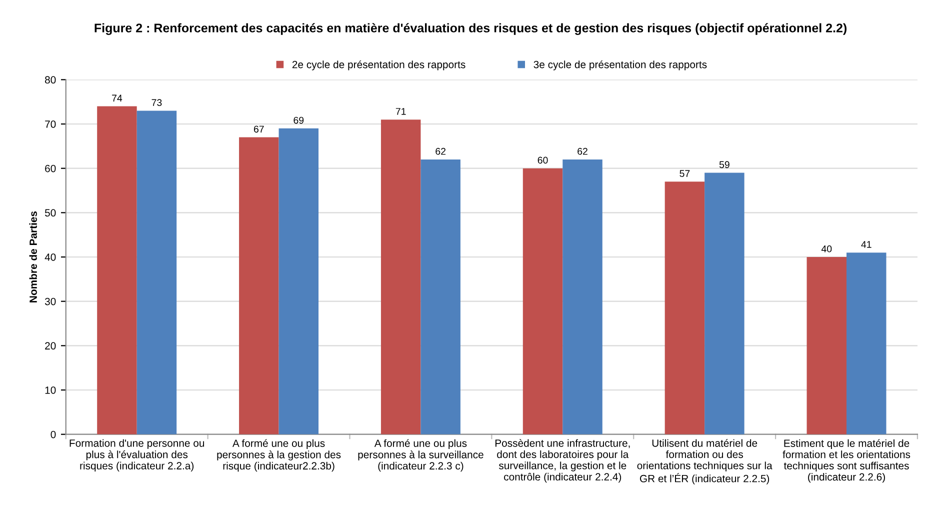 The width and height of the screenshot is (941, 514). Describe the element at coordinates (117, 98) in the screenshot. I see `data-label: 74` at that location.